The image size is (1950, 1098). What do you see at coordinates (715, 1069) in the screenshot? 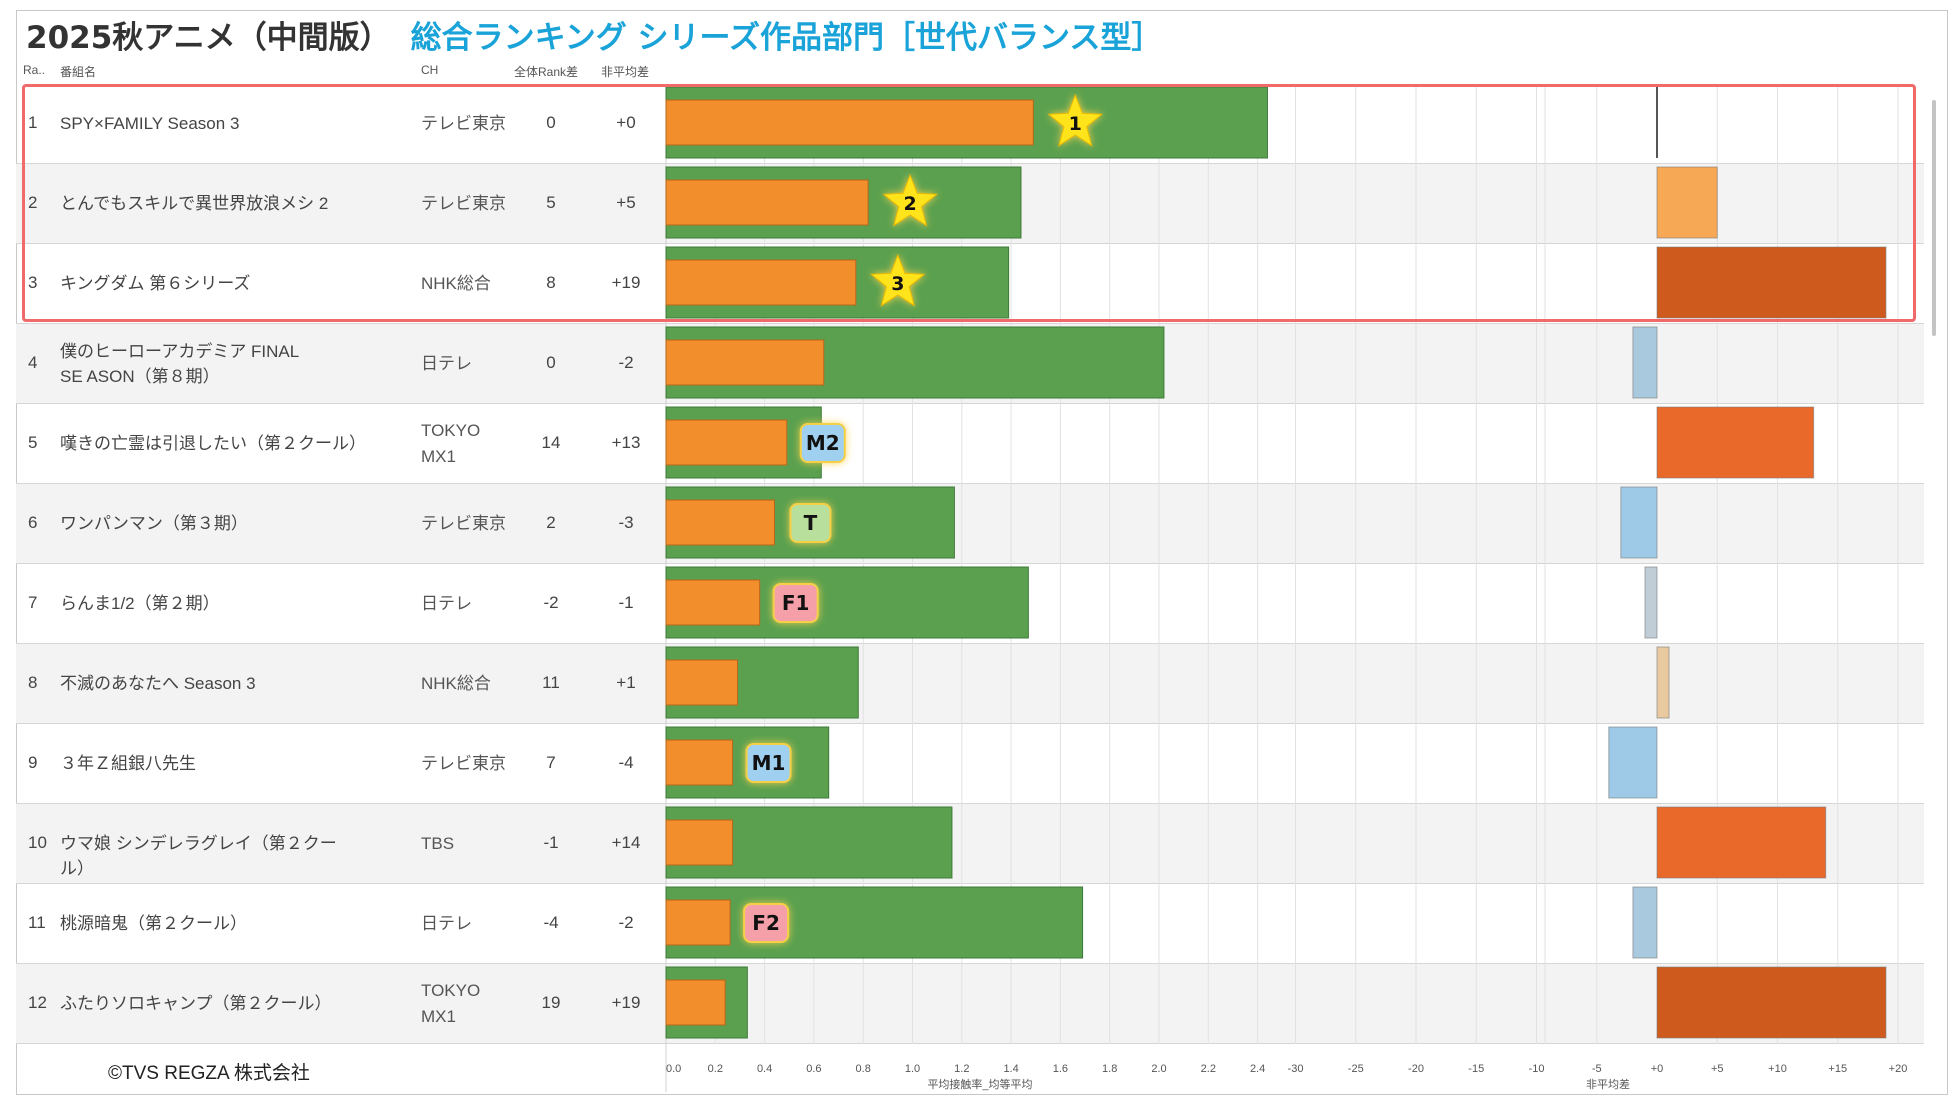
I see `x-tick-label: 0.2` at bounding box center [715, 1069].